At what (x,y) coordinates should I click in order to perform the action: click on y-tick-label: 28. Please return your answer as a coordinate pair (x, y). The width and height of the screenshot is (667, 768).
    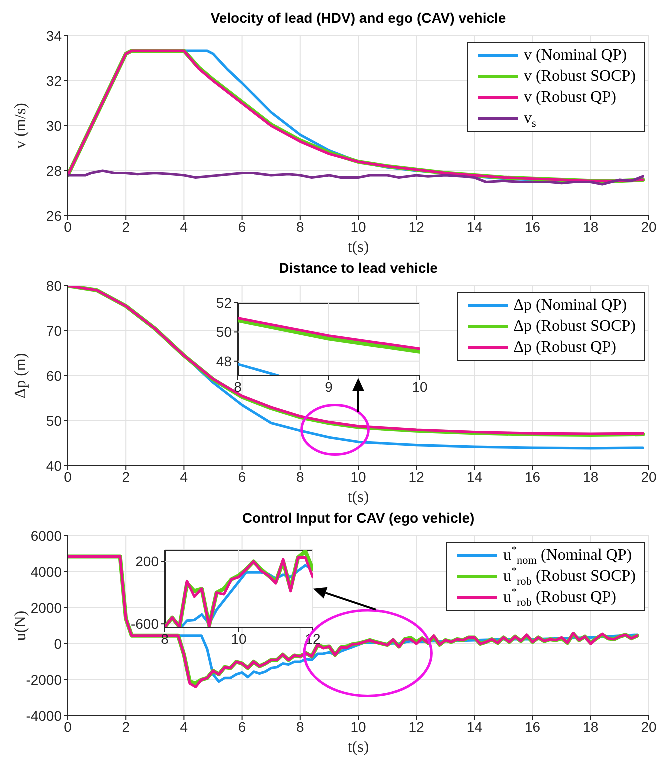
    Looking at the image, I should click on (54, 170).